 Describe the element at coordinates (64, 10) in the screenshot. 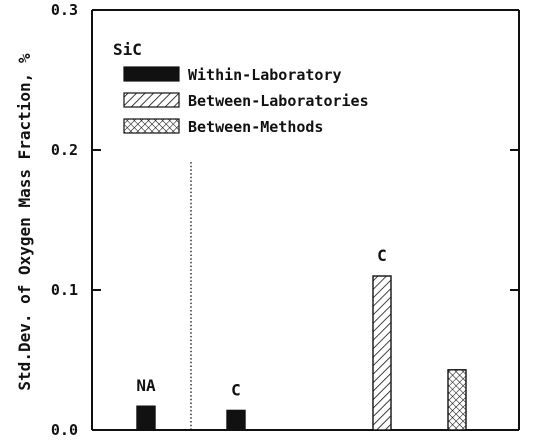

I see `y-tick-label: 0.3` at that location.